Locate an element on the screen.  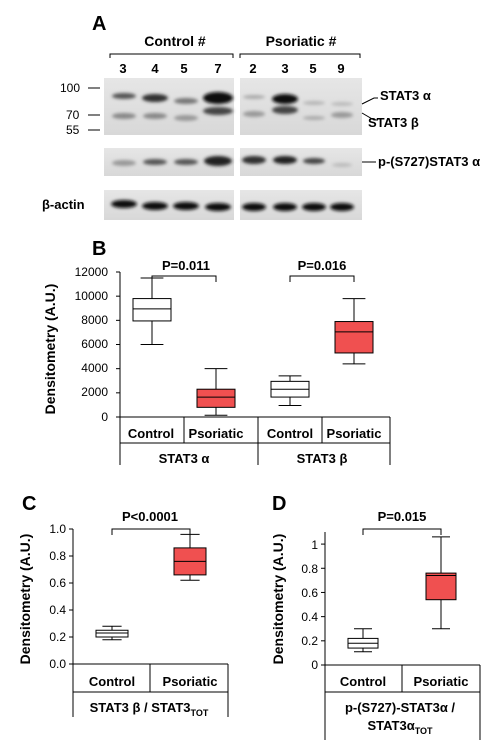
b-y-tick-label: 2000 is located at coordinates (94, 392).